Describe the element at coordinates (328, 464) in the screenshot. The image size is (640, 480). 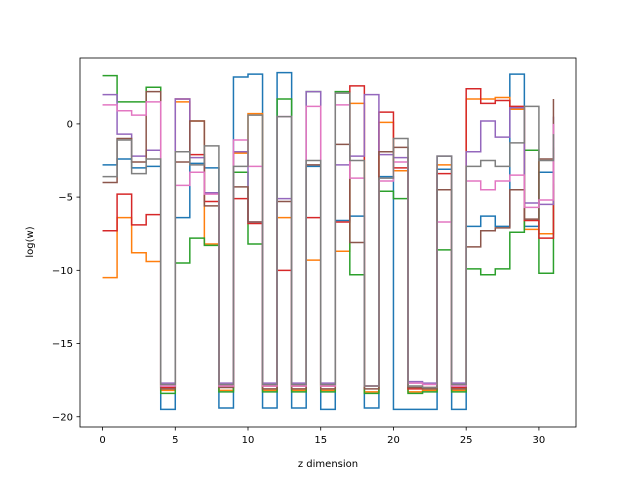
I see `x-axis-label: z dimension` at that location.